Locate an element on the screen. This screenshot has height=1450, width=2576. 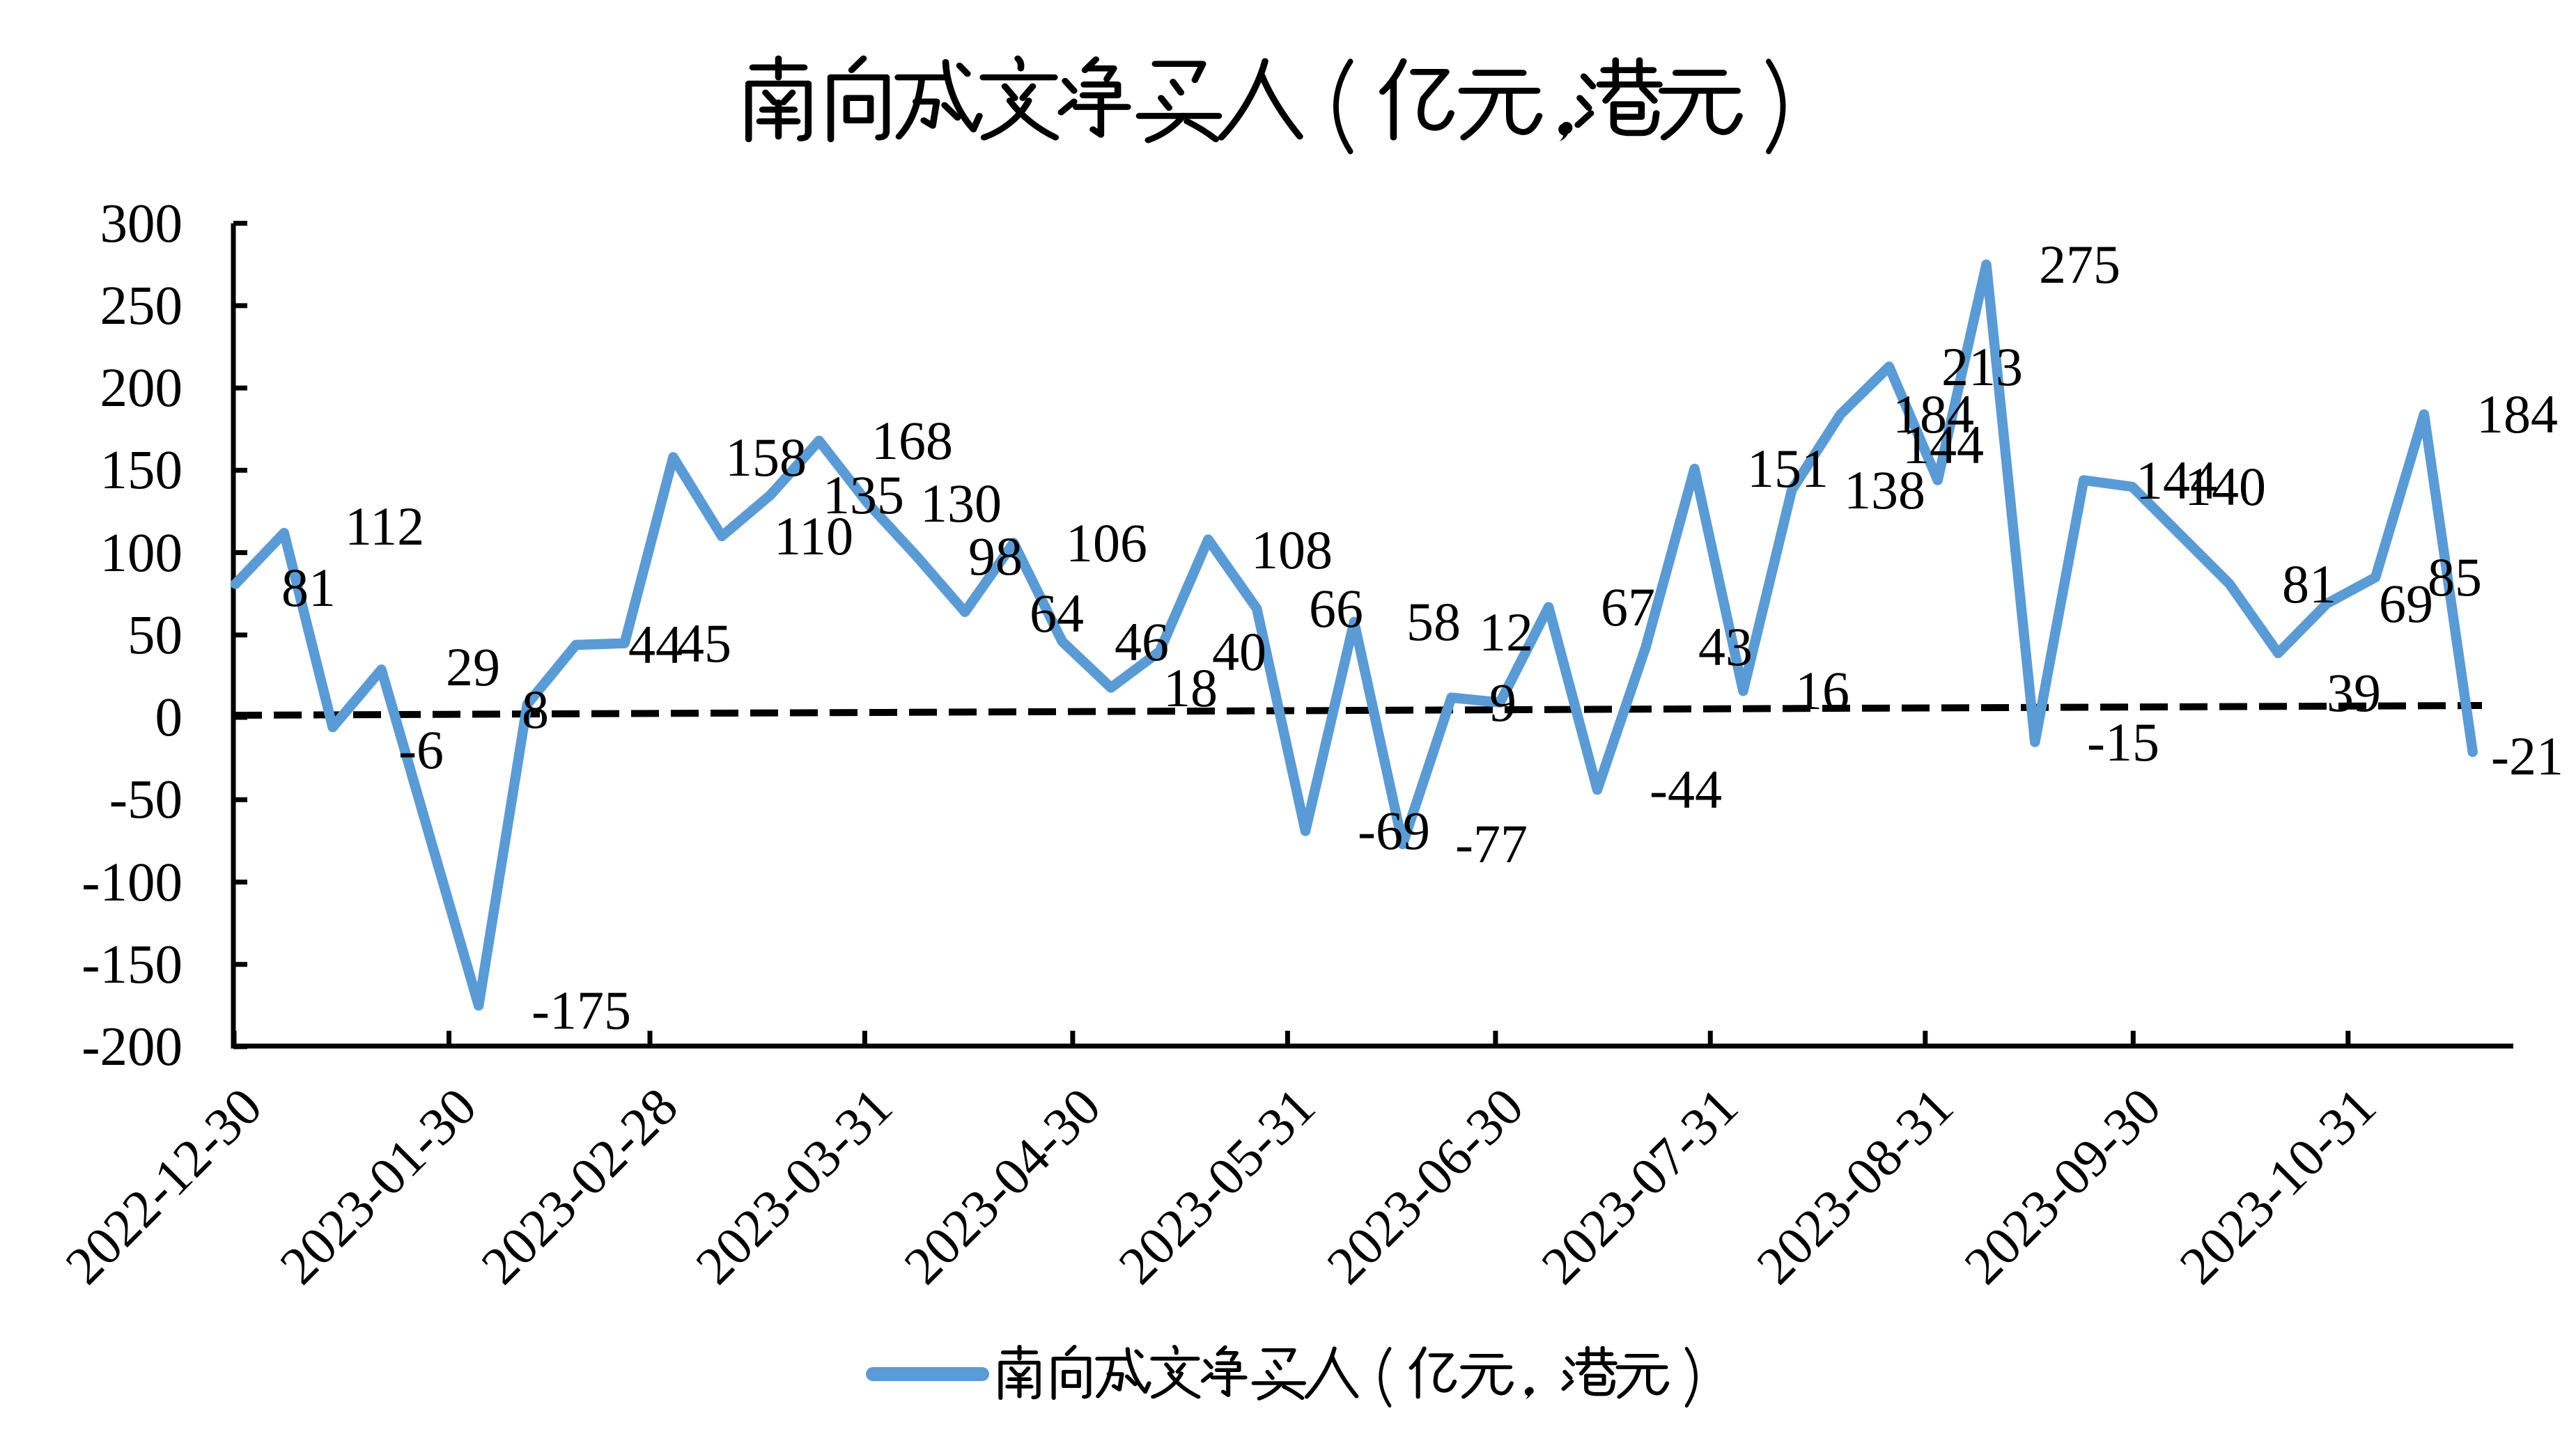
svg-text: 18 is located at coordinates (1190, 687).